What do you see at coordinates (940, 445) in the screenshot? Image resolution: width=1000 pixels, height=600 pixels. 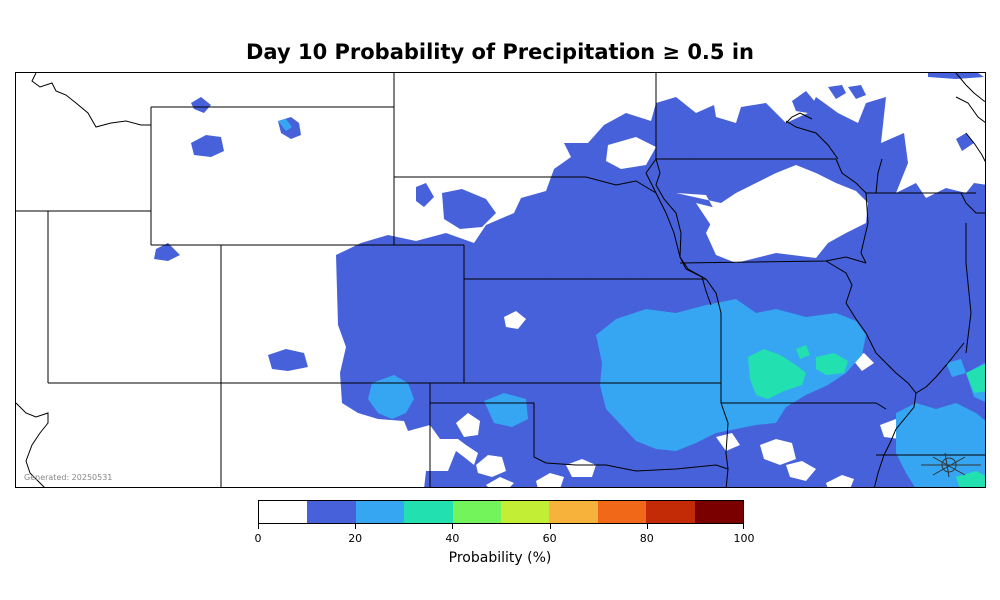 I see `southeast-light-region` at bounding box center [940, 445].